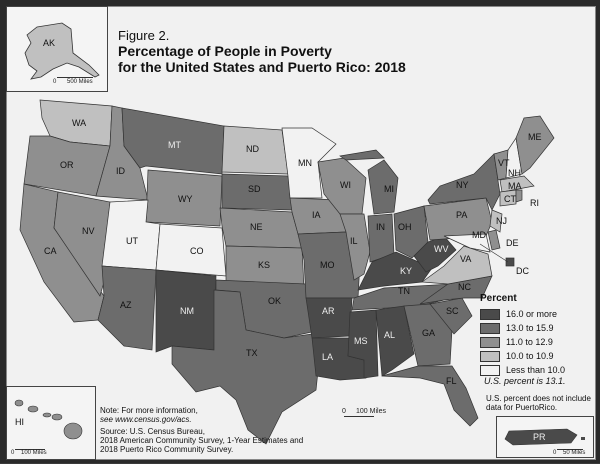  Describe the element at coordinates (82, 244) in the screenshot. I see `state-nv` at that location.